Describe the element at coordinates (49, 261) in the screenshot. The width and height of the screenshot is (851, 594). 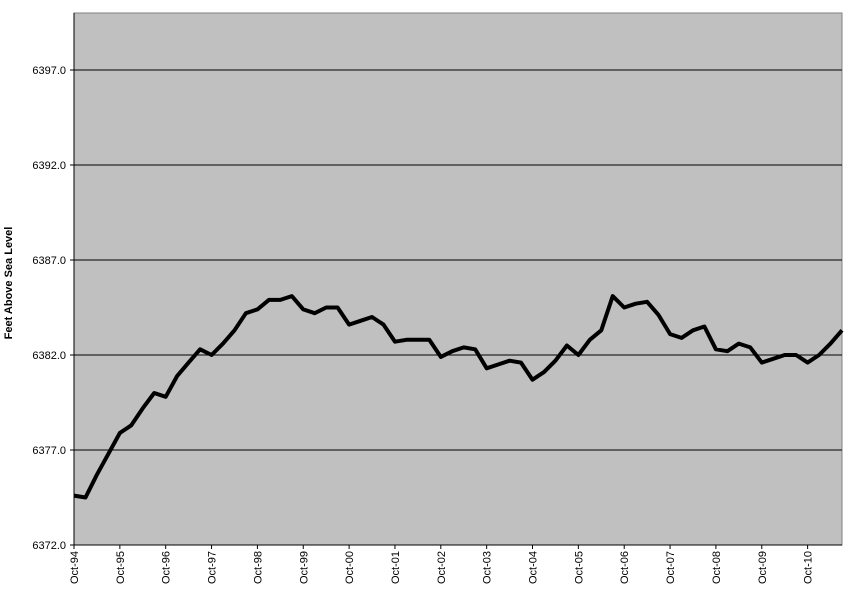
I see `y-tick-label: 6387.0` at that location.